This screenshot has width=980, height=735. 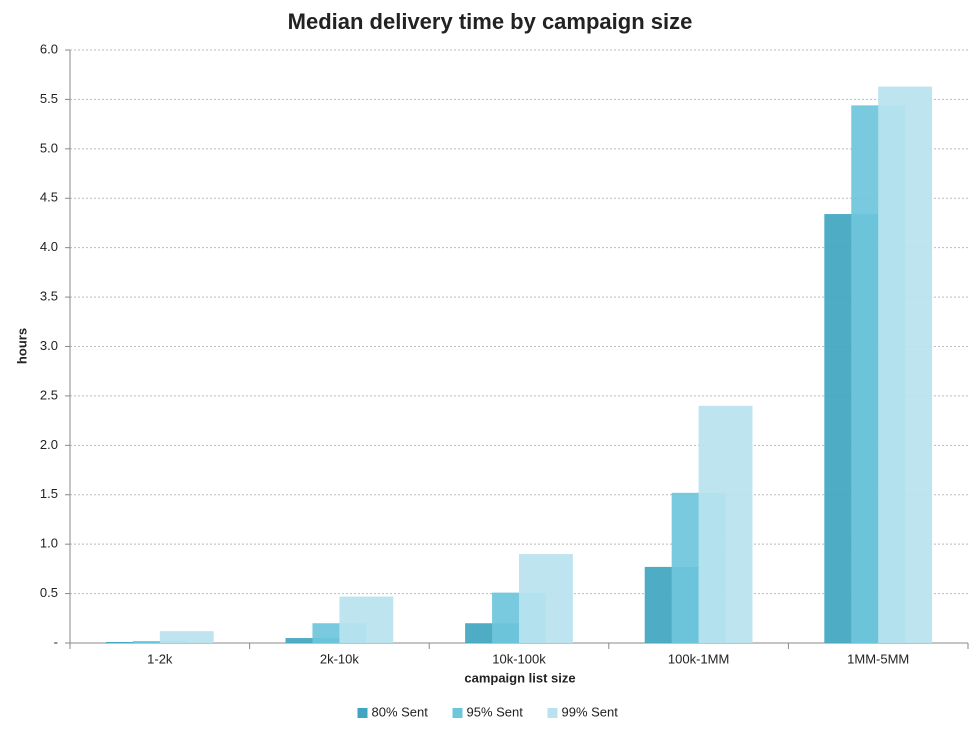 I want to click on x-tick-label: 1MM-5MM, so click(x=878, y=658).